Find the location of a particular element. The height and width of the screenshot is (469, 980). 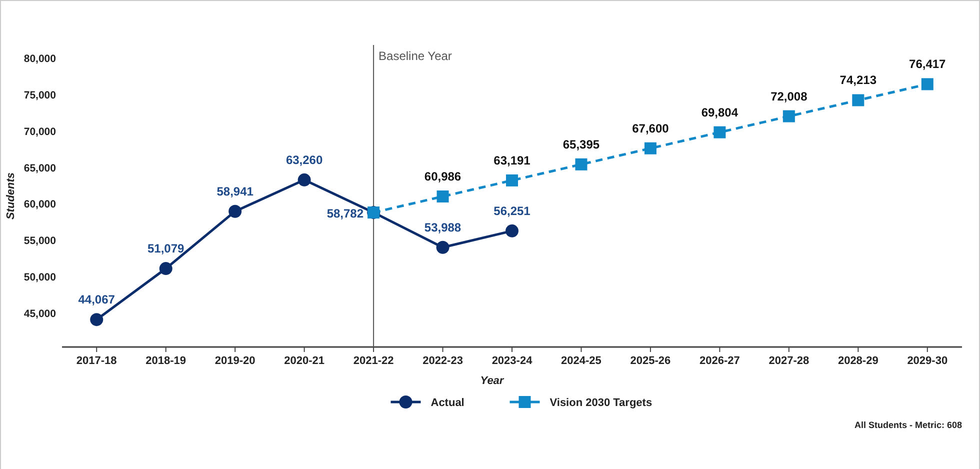

data-label: 65,395 is located at coordinates (581, 144).